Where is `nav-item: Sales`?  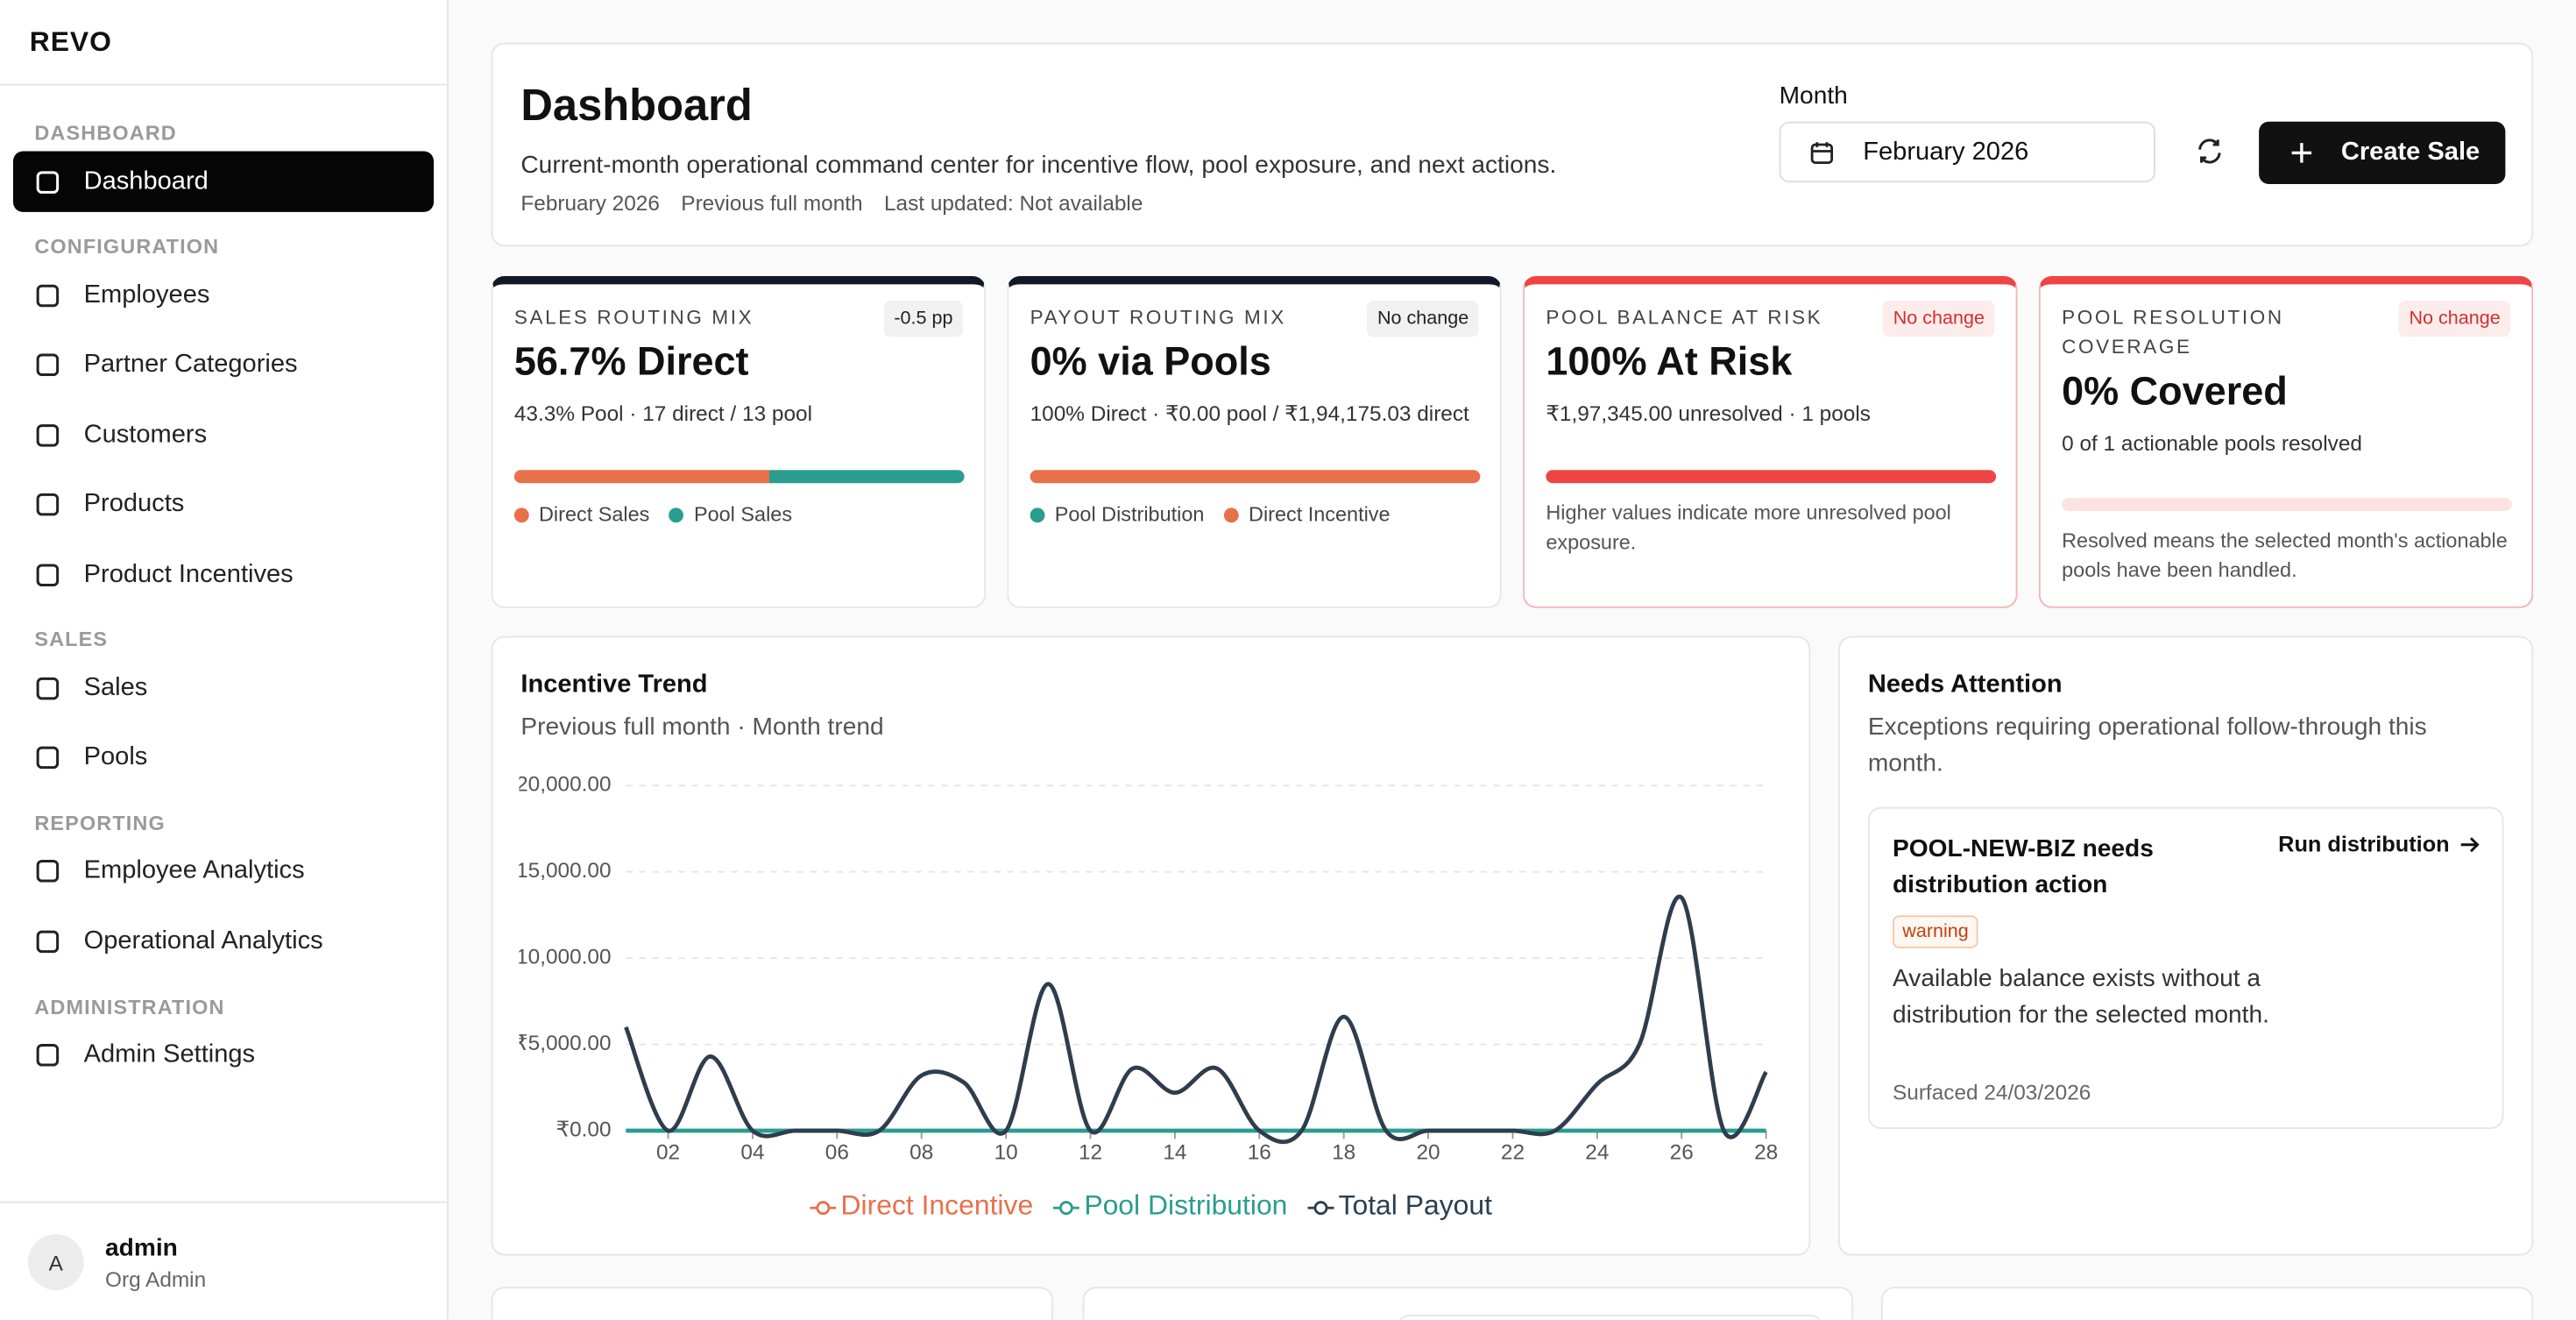 nav-item: Sales is located at coordinates (223, 688).